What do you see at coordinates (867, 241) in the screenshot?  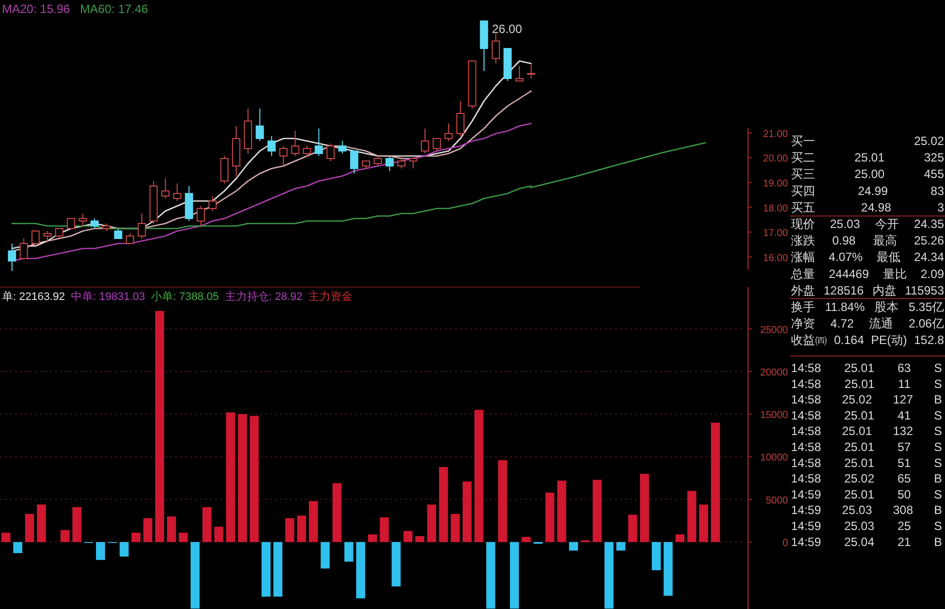 I see `text: 涨跌 0.98 最高 25.26` at bounding box center [867, 241].